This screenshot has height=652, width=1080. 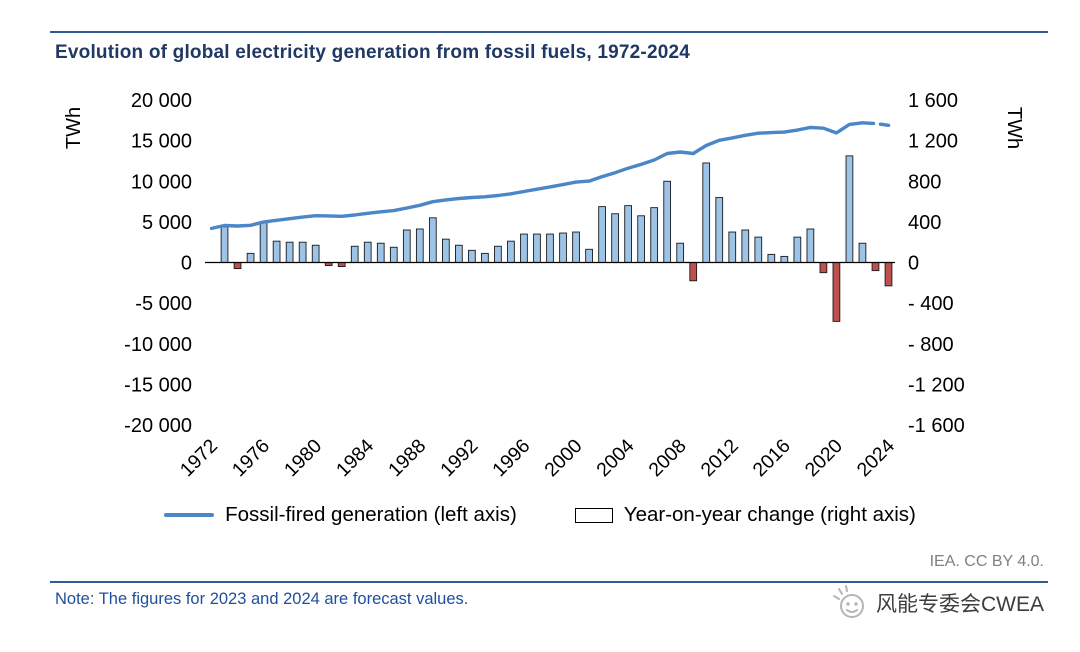 What do you see at coordinates (936, 385) in the screenshot?
I see `svg-text: -1 200` at bounding box center [936, 385].